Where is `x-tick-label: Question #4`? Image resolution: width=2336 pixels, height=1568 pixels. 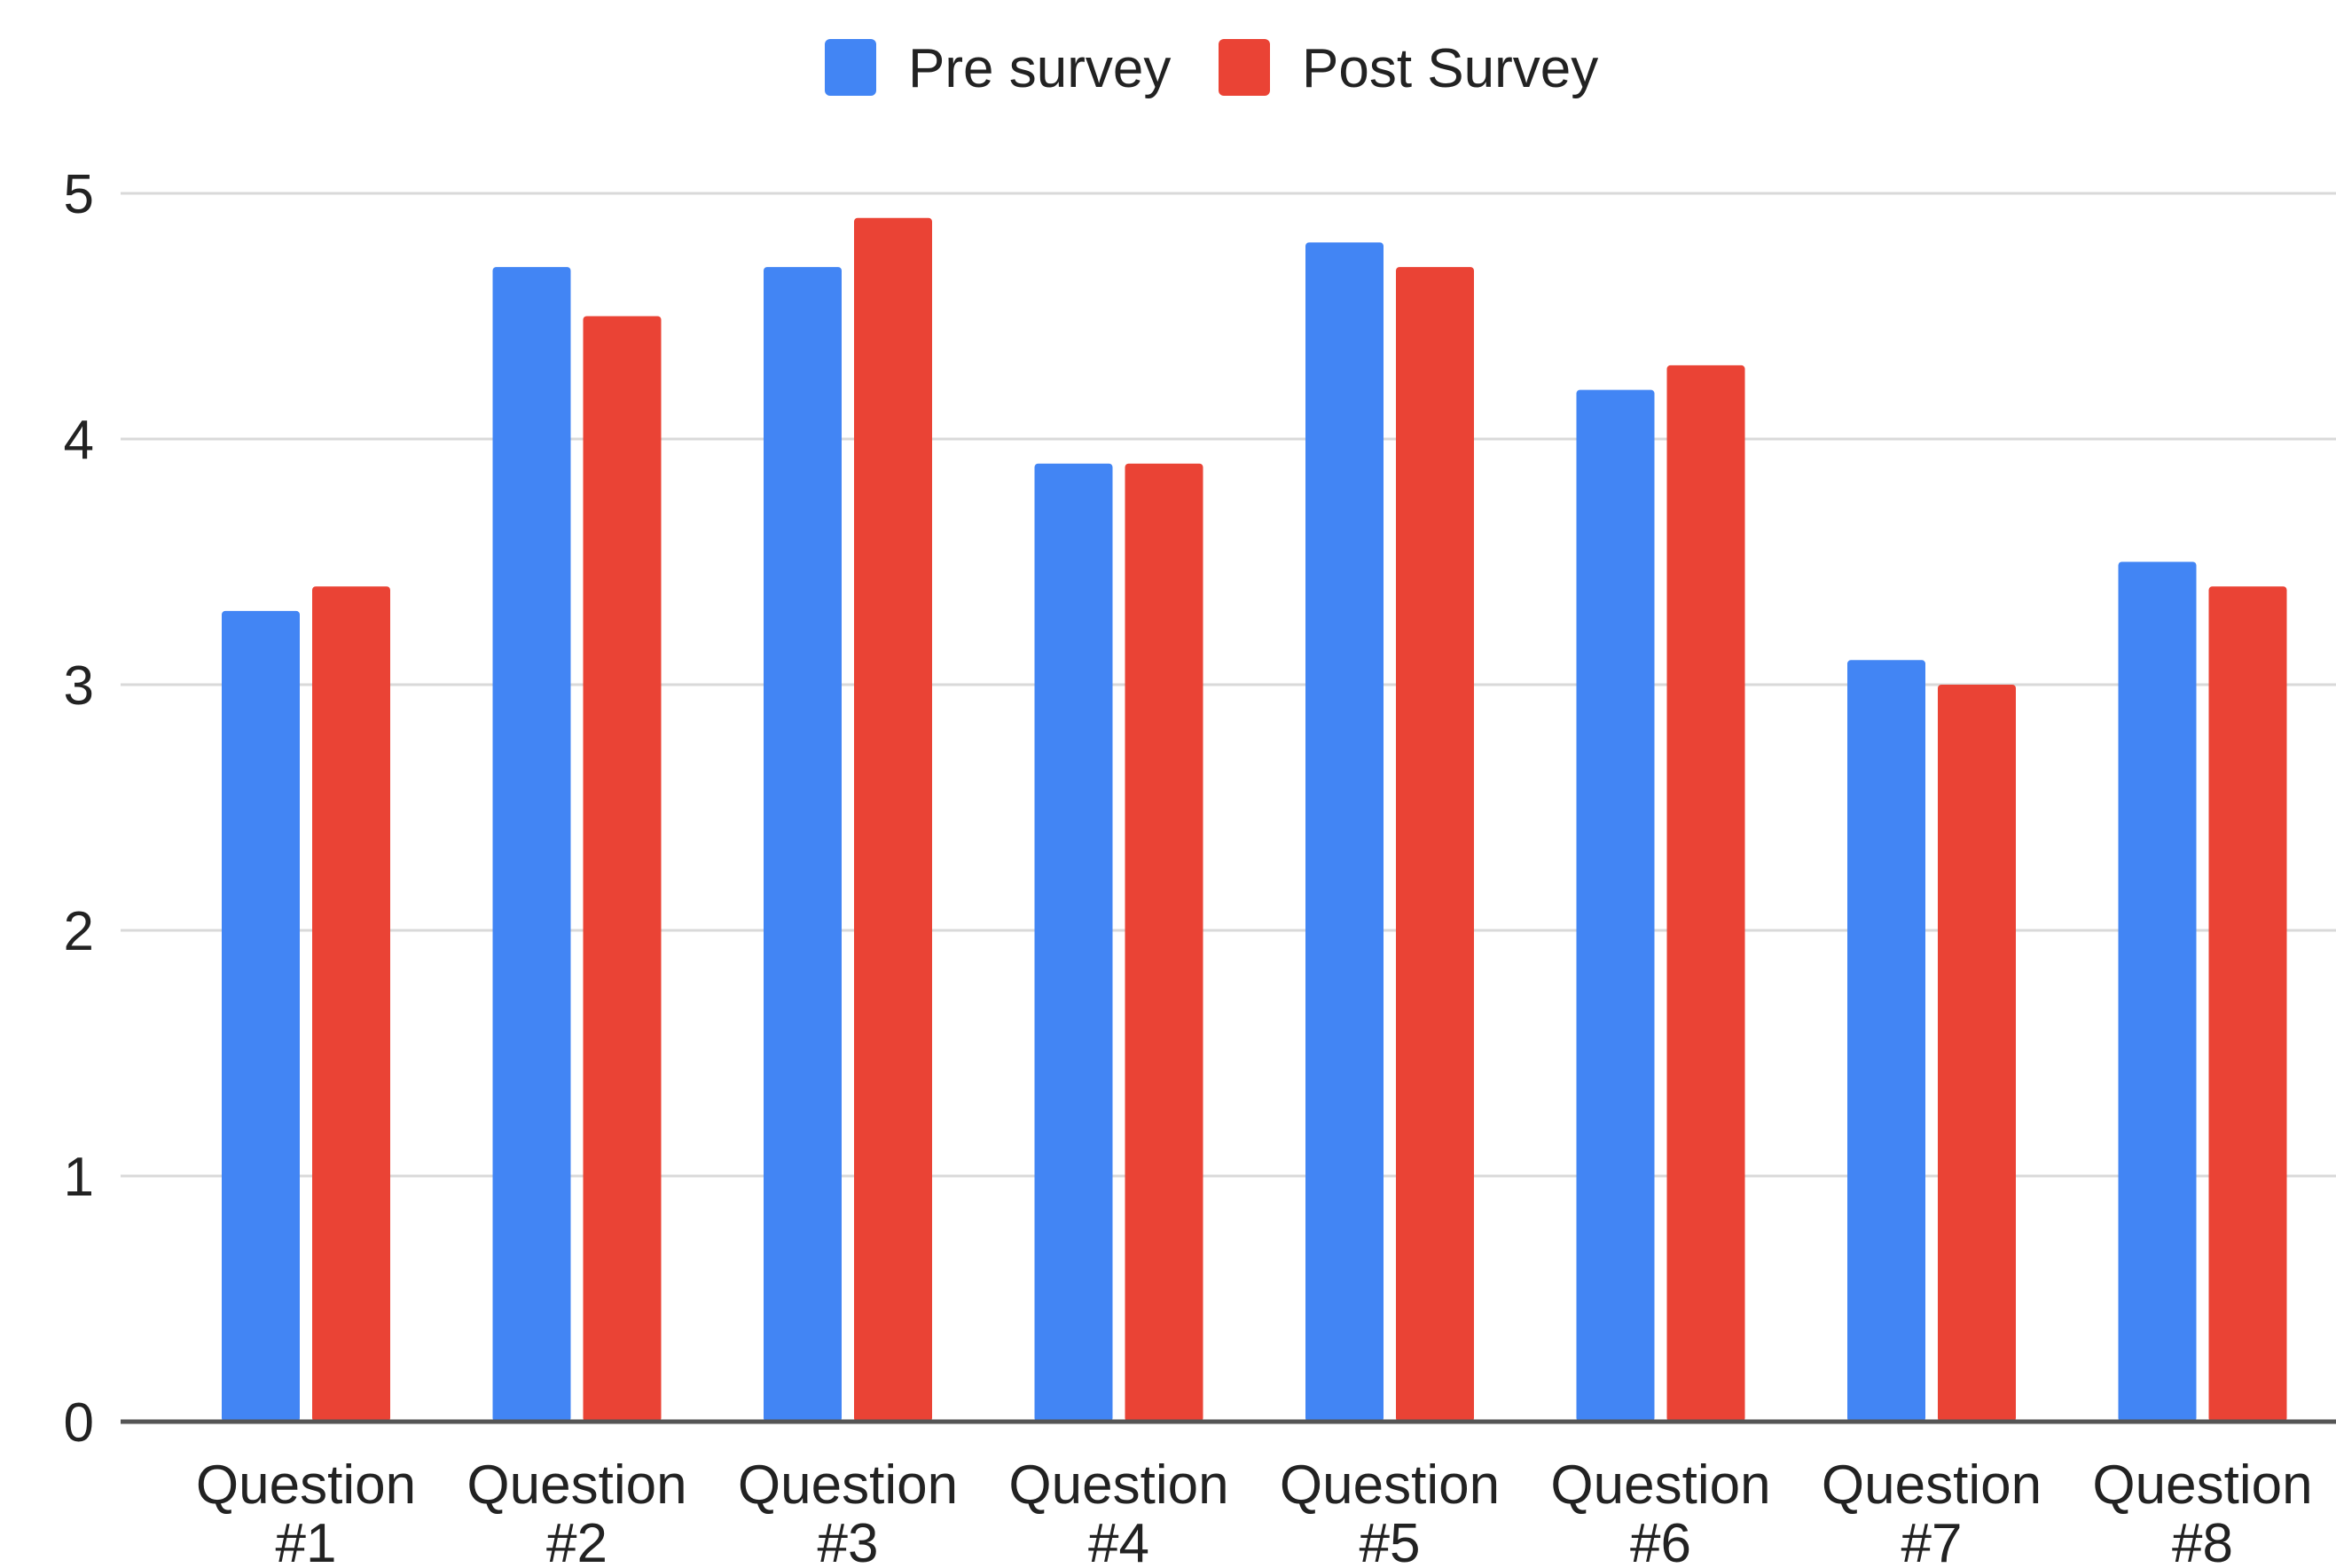
x-tick-label: Question #4 is located at coordinates (1118, 1511).